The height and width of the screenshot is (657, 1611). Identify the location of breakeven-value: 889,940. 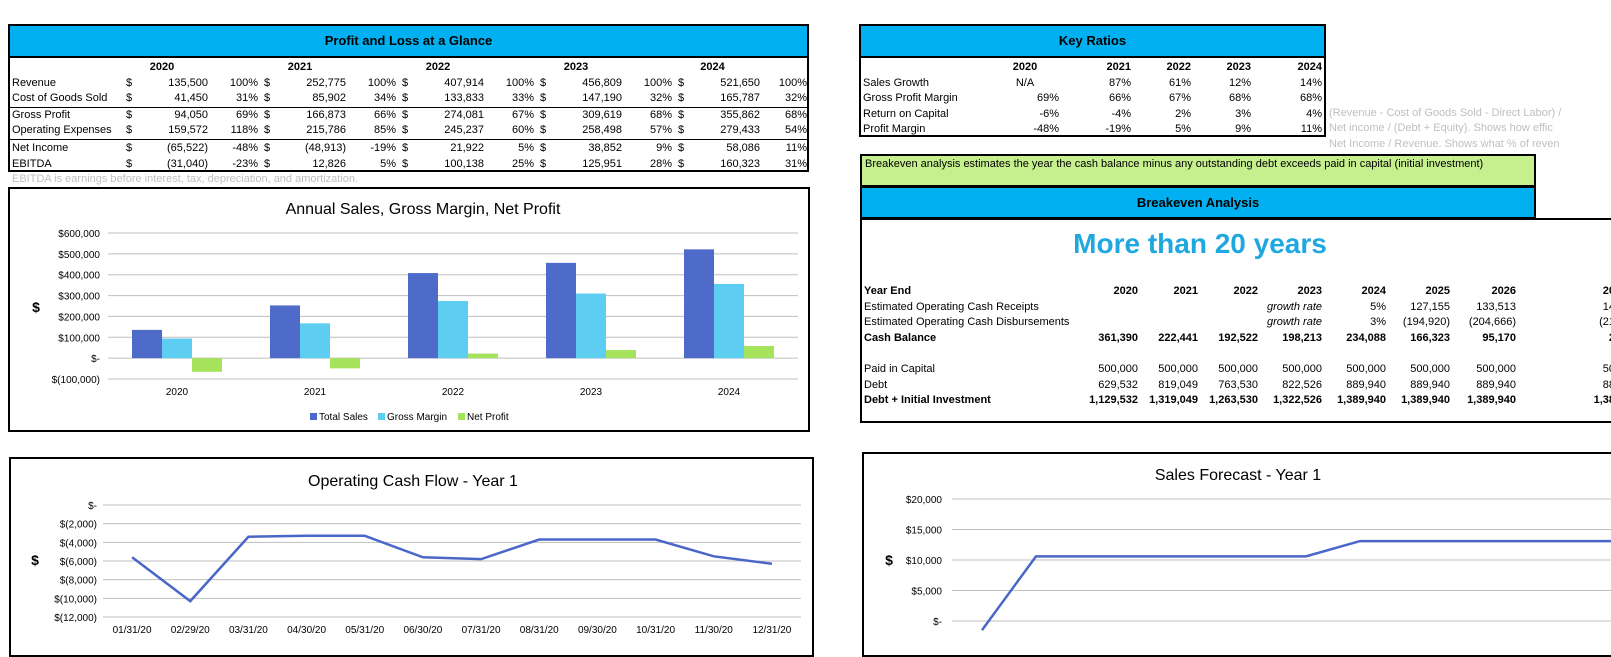
(1366, 384).